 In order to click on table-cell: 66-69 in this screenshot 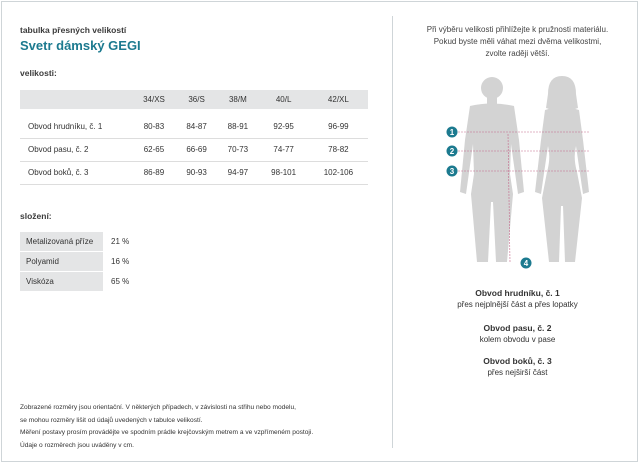, I will do `click(196, 150)`.